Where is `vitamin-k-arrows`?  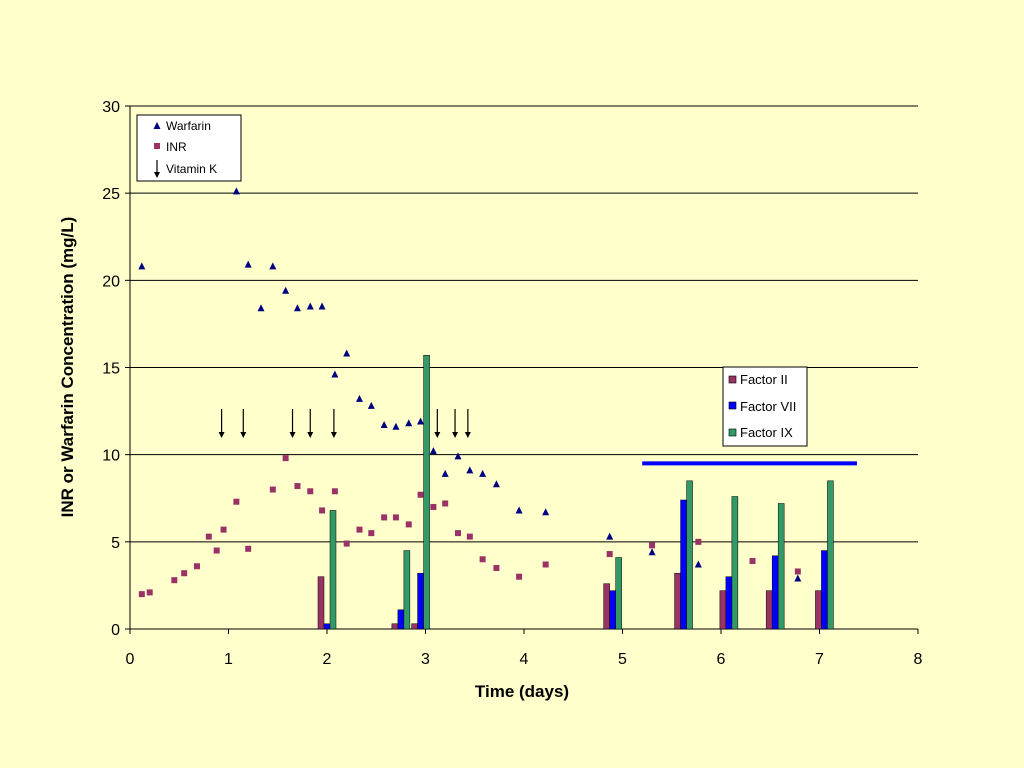 vitamin-k-arrows is located at coordinates (344, 423).